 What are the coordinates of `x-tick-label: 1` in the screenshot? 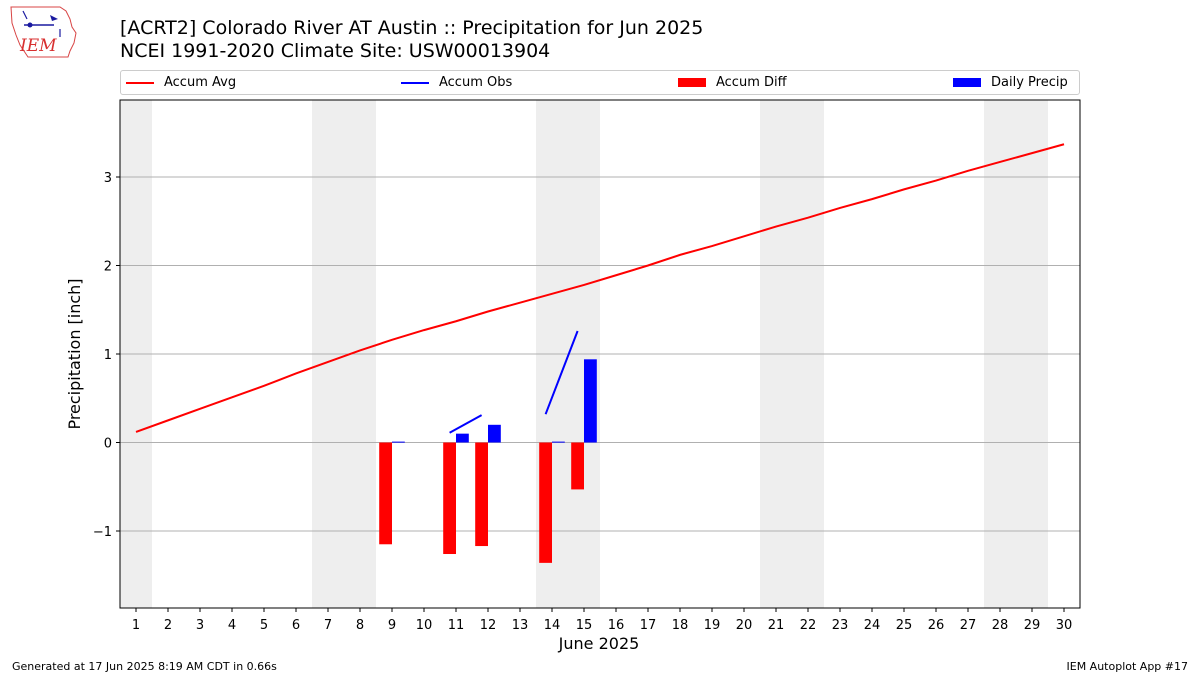 It's located at (136, 625).